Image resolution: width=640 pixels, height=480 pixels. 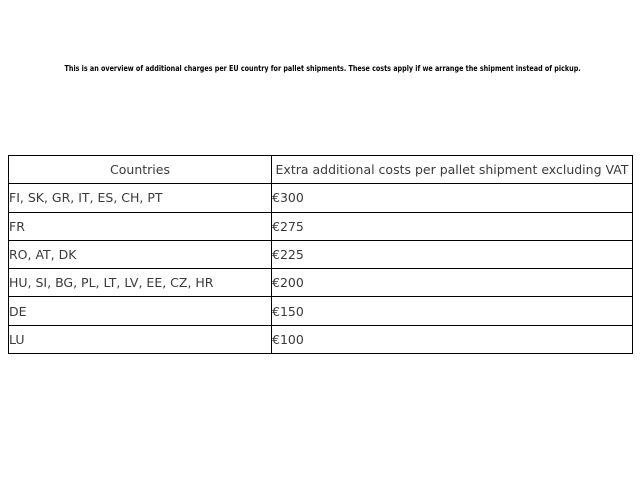 I want to click on countries-cell: LU, so click(x=140, y=339).